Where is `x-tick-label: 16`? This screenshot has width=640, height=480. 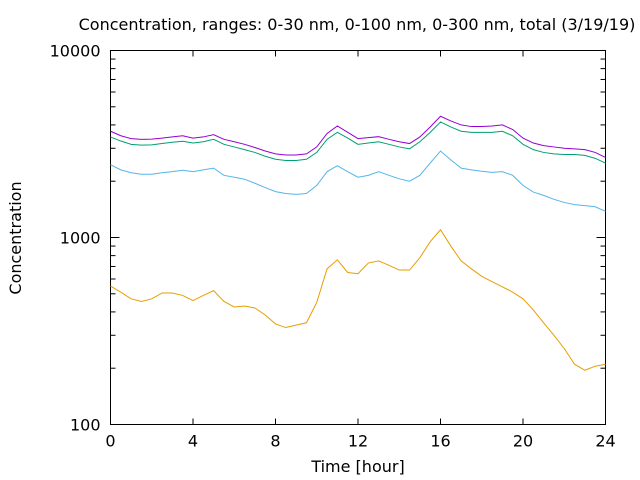 x-tick-label: 16 is located at coordinates (440, 441).